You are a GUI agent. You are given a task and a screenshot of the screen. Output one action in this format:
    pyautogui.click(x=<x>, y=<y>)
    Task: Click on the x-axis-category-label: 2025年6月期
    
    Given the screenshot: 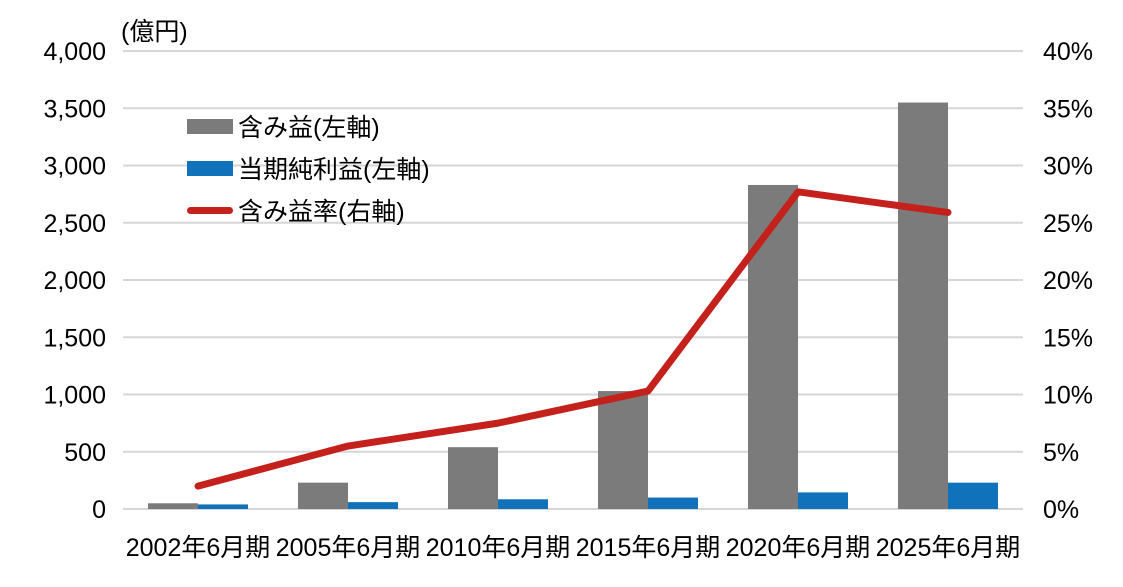 What is the action you would take?
    pyautogui.click(x=948, y=548)
    